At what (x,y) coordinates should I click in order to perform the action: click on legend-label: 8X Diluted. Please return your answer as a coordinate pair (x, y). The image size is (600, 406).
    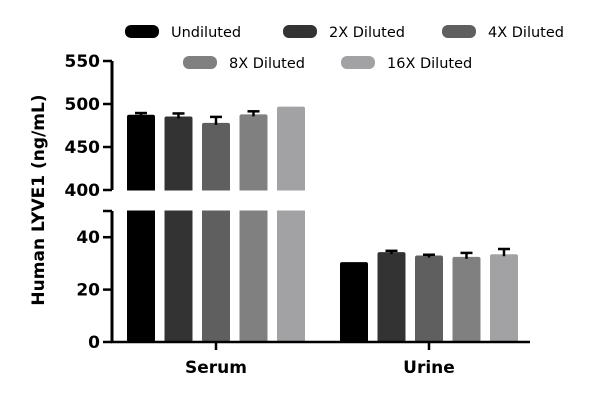
    Looking at the image, I should click on (267, 64).